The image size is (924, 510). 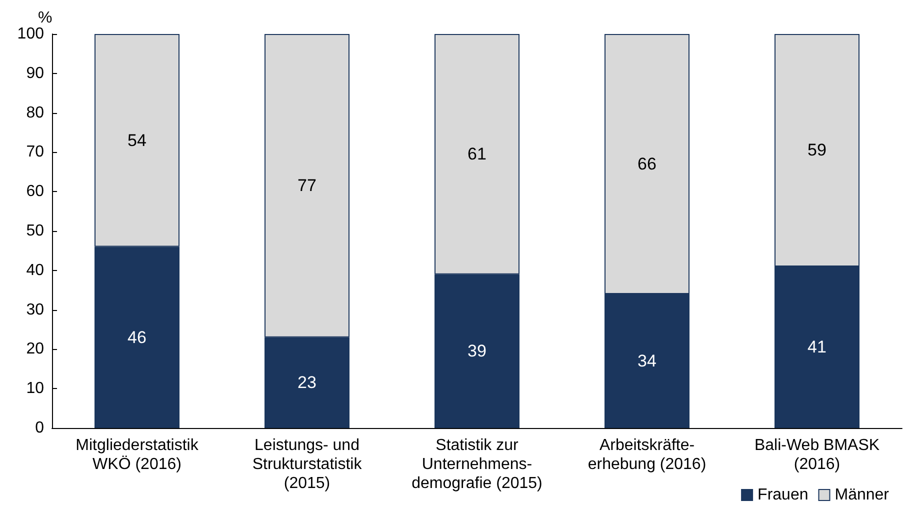 What do you see at coordinates (783, 495) in the screenshot?
I see `legend-label: Frauen` at bounding box center [783, 495].